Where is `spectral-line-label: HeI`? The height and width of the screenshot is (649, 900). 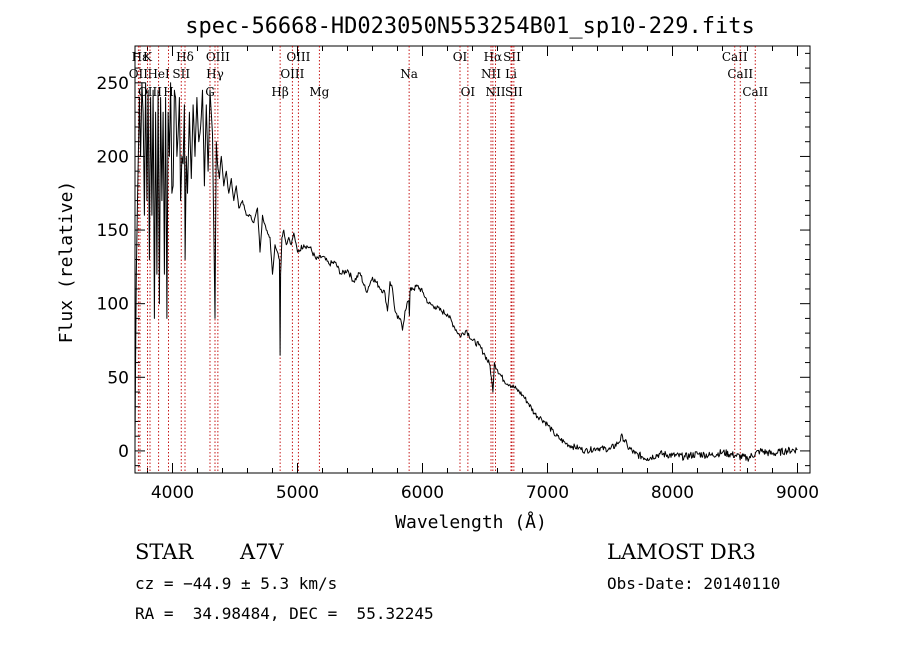
spectral-line-label: HeI is located at coordinates (158, 74).